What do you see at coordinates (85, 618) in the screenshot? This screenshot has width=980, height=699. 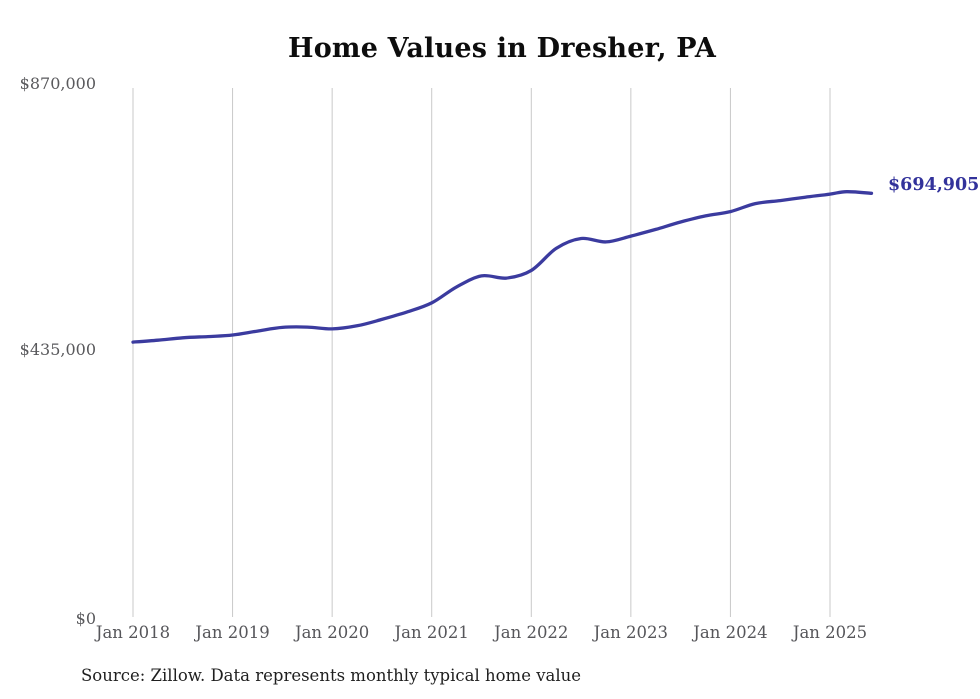 I see `y-axis-label-0: $0` at bounding box center [85, 618].